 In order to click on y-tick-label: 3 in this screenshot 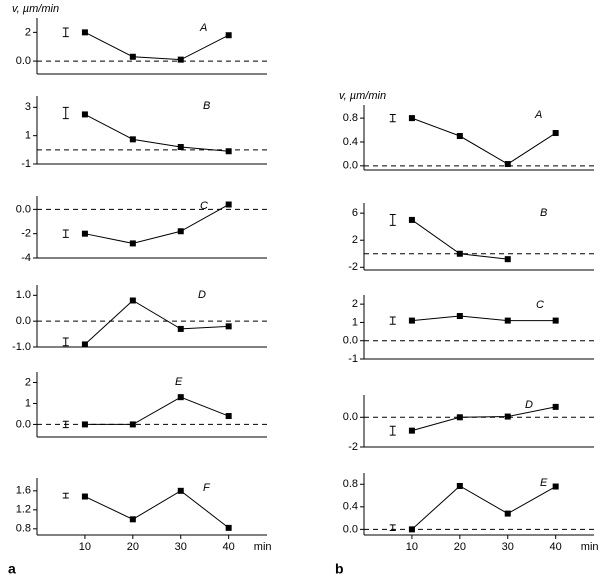, I will do `click(28, 107)`.